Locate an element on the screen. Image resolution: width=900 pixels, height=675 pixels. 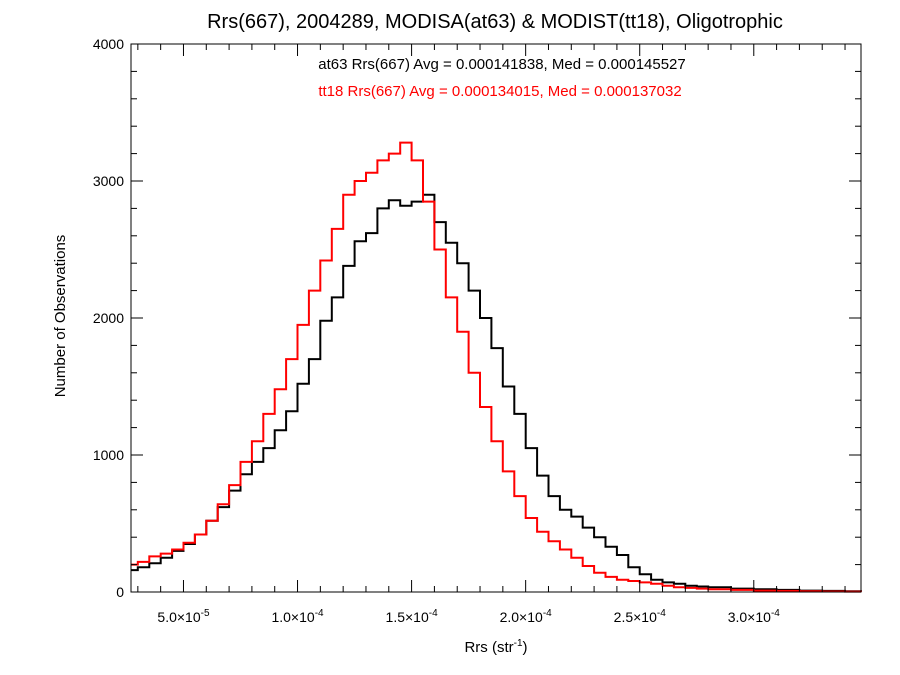
x-tick-label-mantissa: 2.0×10 is located at coordinates (521, 617).